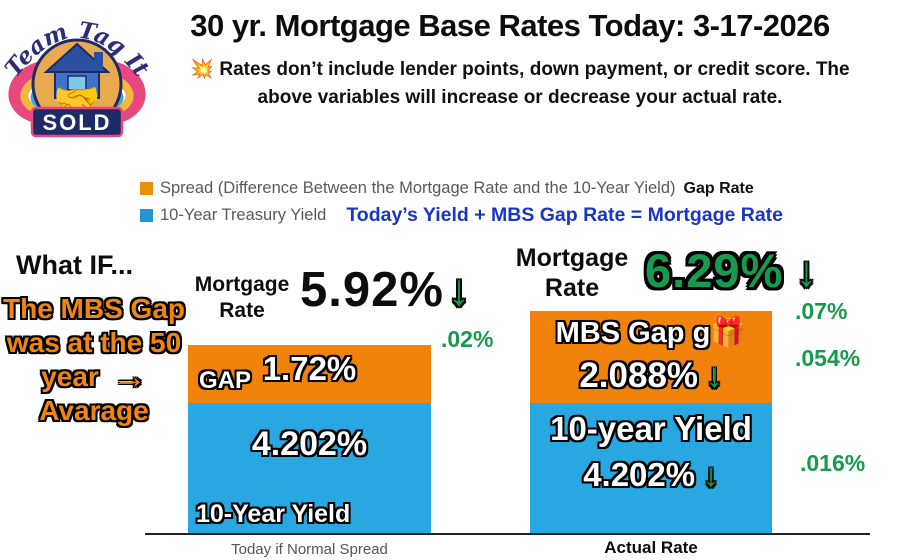  I want to click on sold-banner-text: SOLD, so click(76, 122).